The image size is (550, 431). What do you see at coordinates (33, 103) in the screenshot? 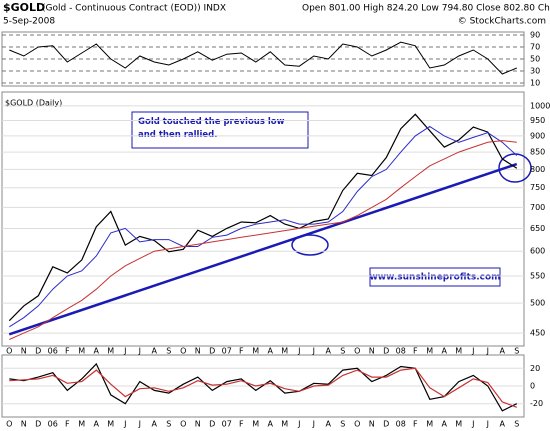
I see `panel-label: $GOLD (Daily)` at bounding box center [33, 103].